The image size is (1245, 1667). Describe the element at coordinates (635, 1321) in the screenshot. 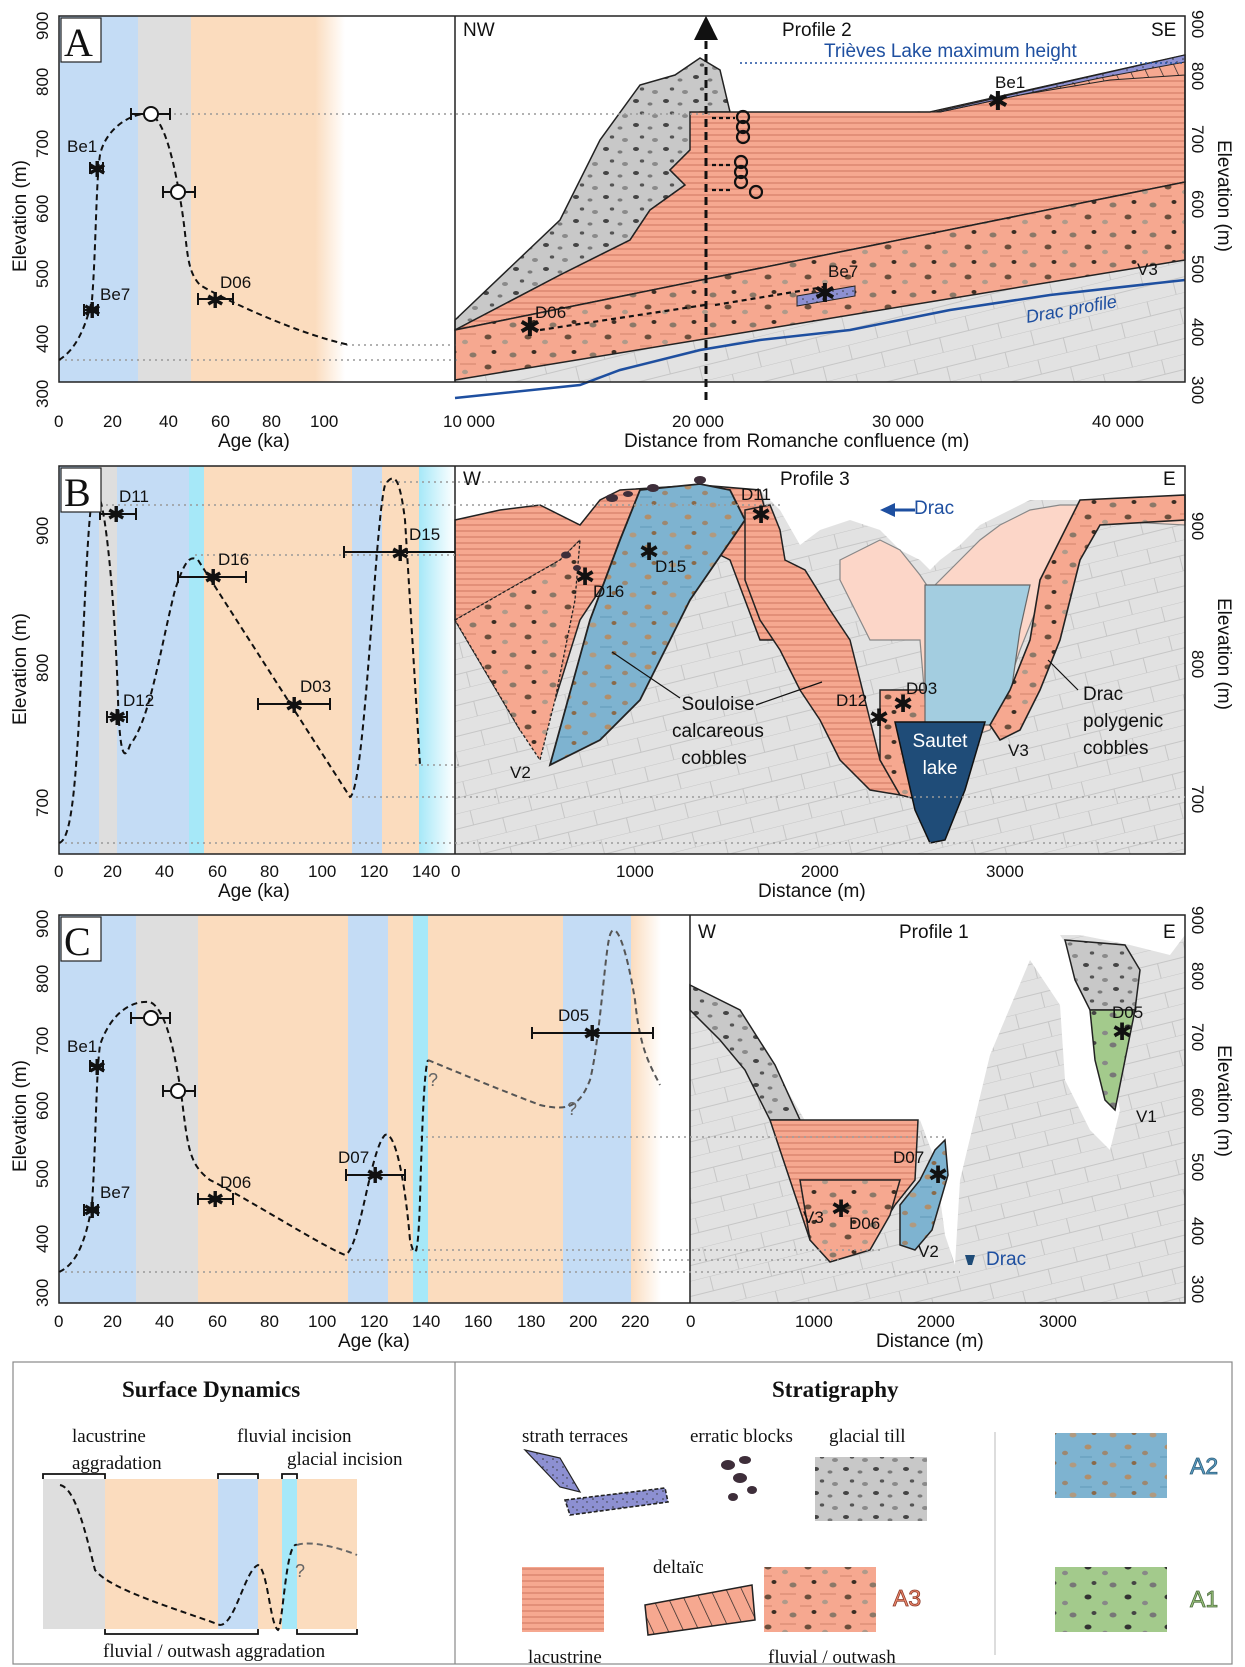

I see `c-age-tick-220: 220` at that location.